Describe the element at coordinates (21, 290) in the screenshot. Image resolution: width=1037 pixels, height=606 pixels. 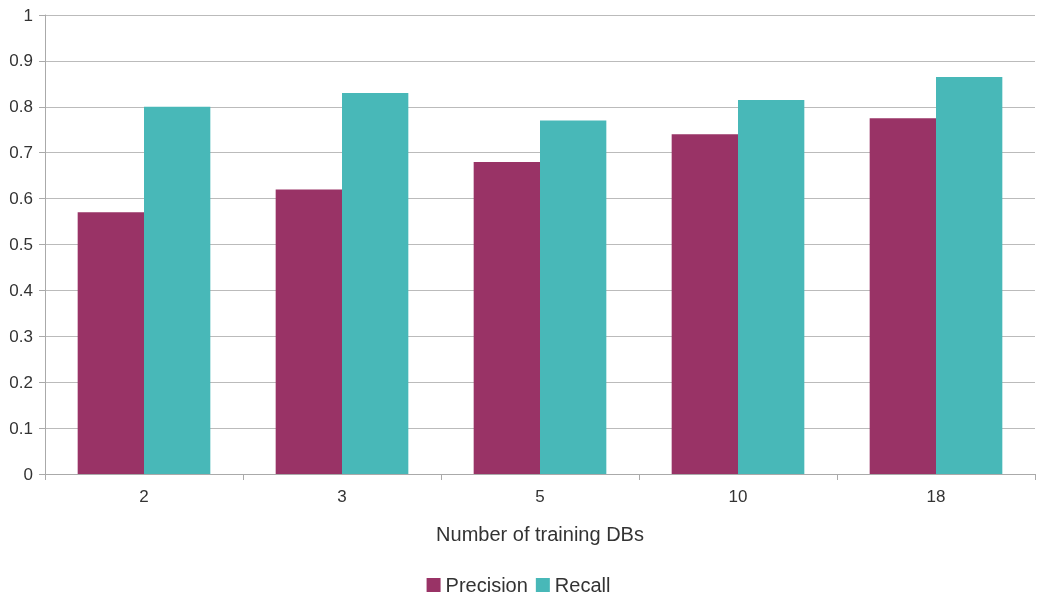
I see `y-tick-label: 0.4` at that location.